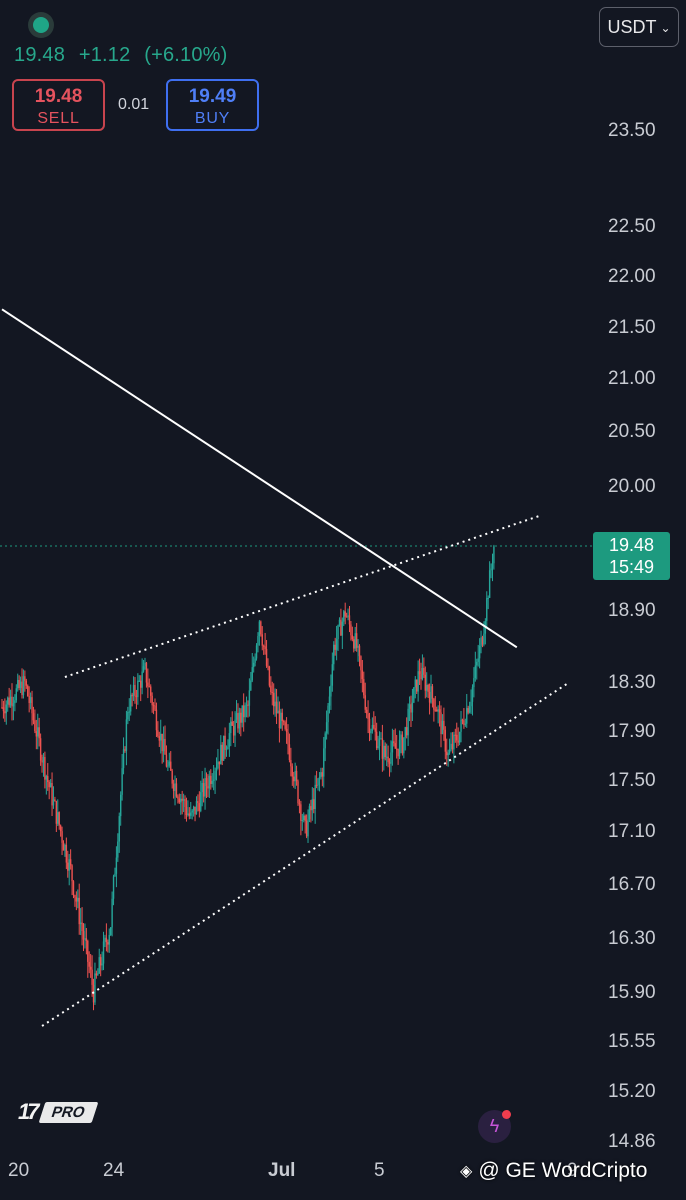 The height and width of the screenshot is (1200, 686). What do you see at coordinates (58, 105) in the screenshot?
I see `sell-button: 19.48 SELL` at bounding box center [58, 105].